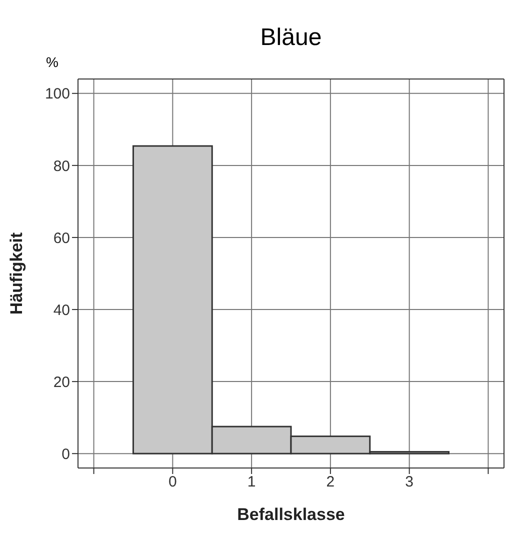 The image size is (528, 551). I want to click on x-axis-title: Befallsklasse, so click(291, 514).